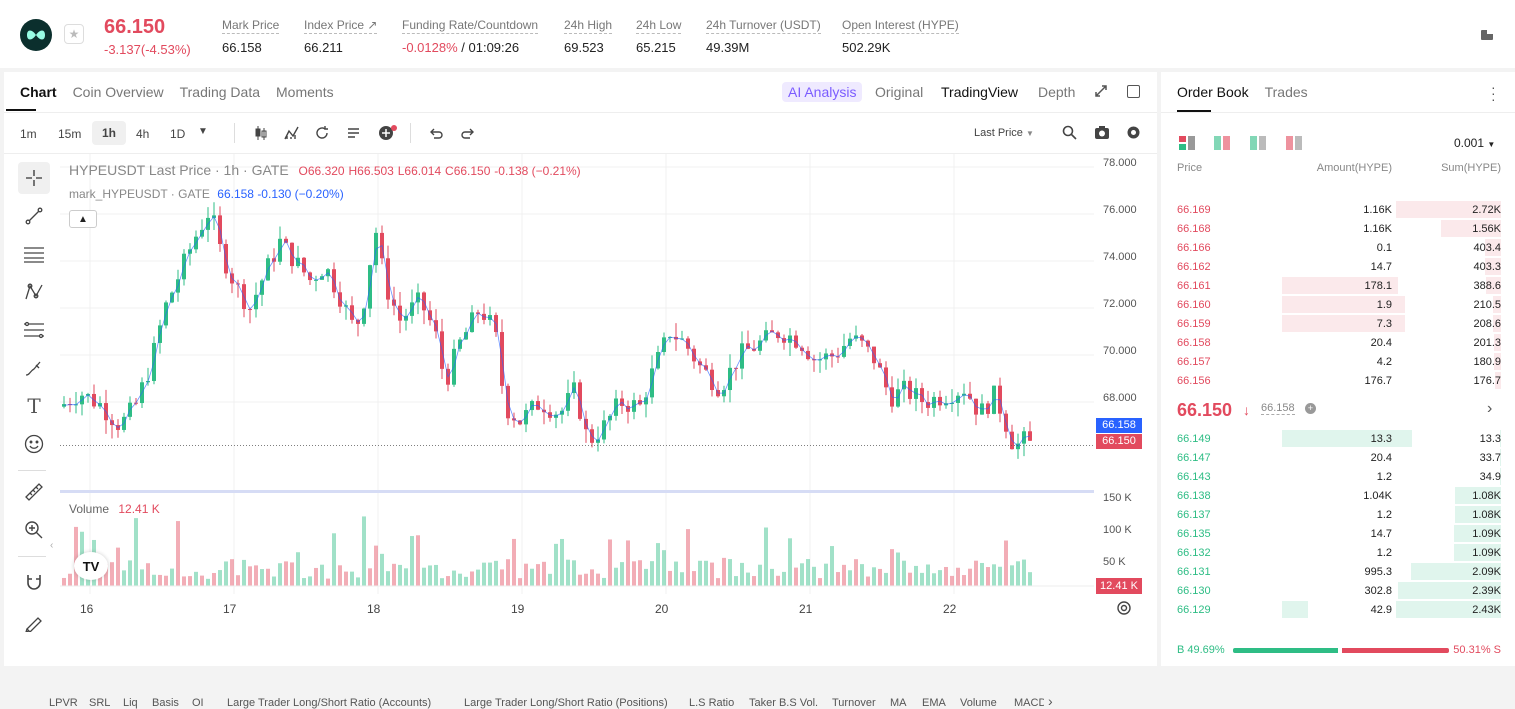 The image size is (1515, 709). Describe the element at coordinates (109, 133) in the screenshot. I see `interval-1h: 1h` at that location.